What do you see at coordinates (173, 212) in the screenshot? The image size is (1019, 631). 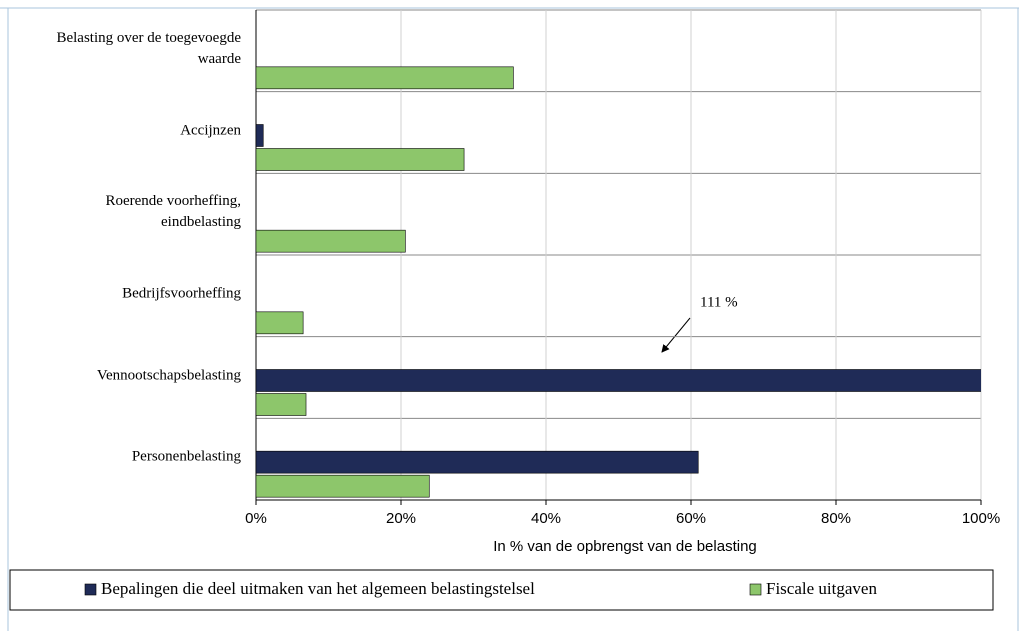 I see `y-tick-label: Roerende voorheffing, eindbelasting` at bounding box center [173, 212].